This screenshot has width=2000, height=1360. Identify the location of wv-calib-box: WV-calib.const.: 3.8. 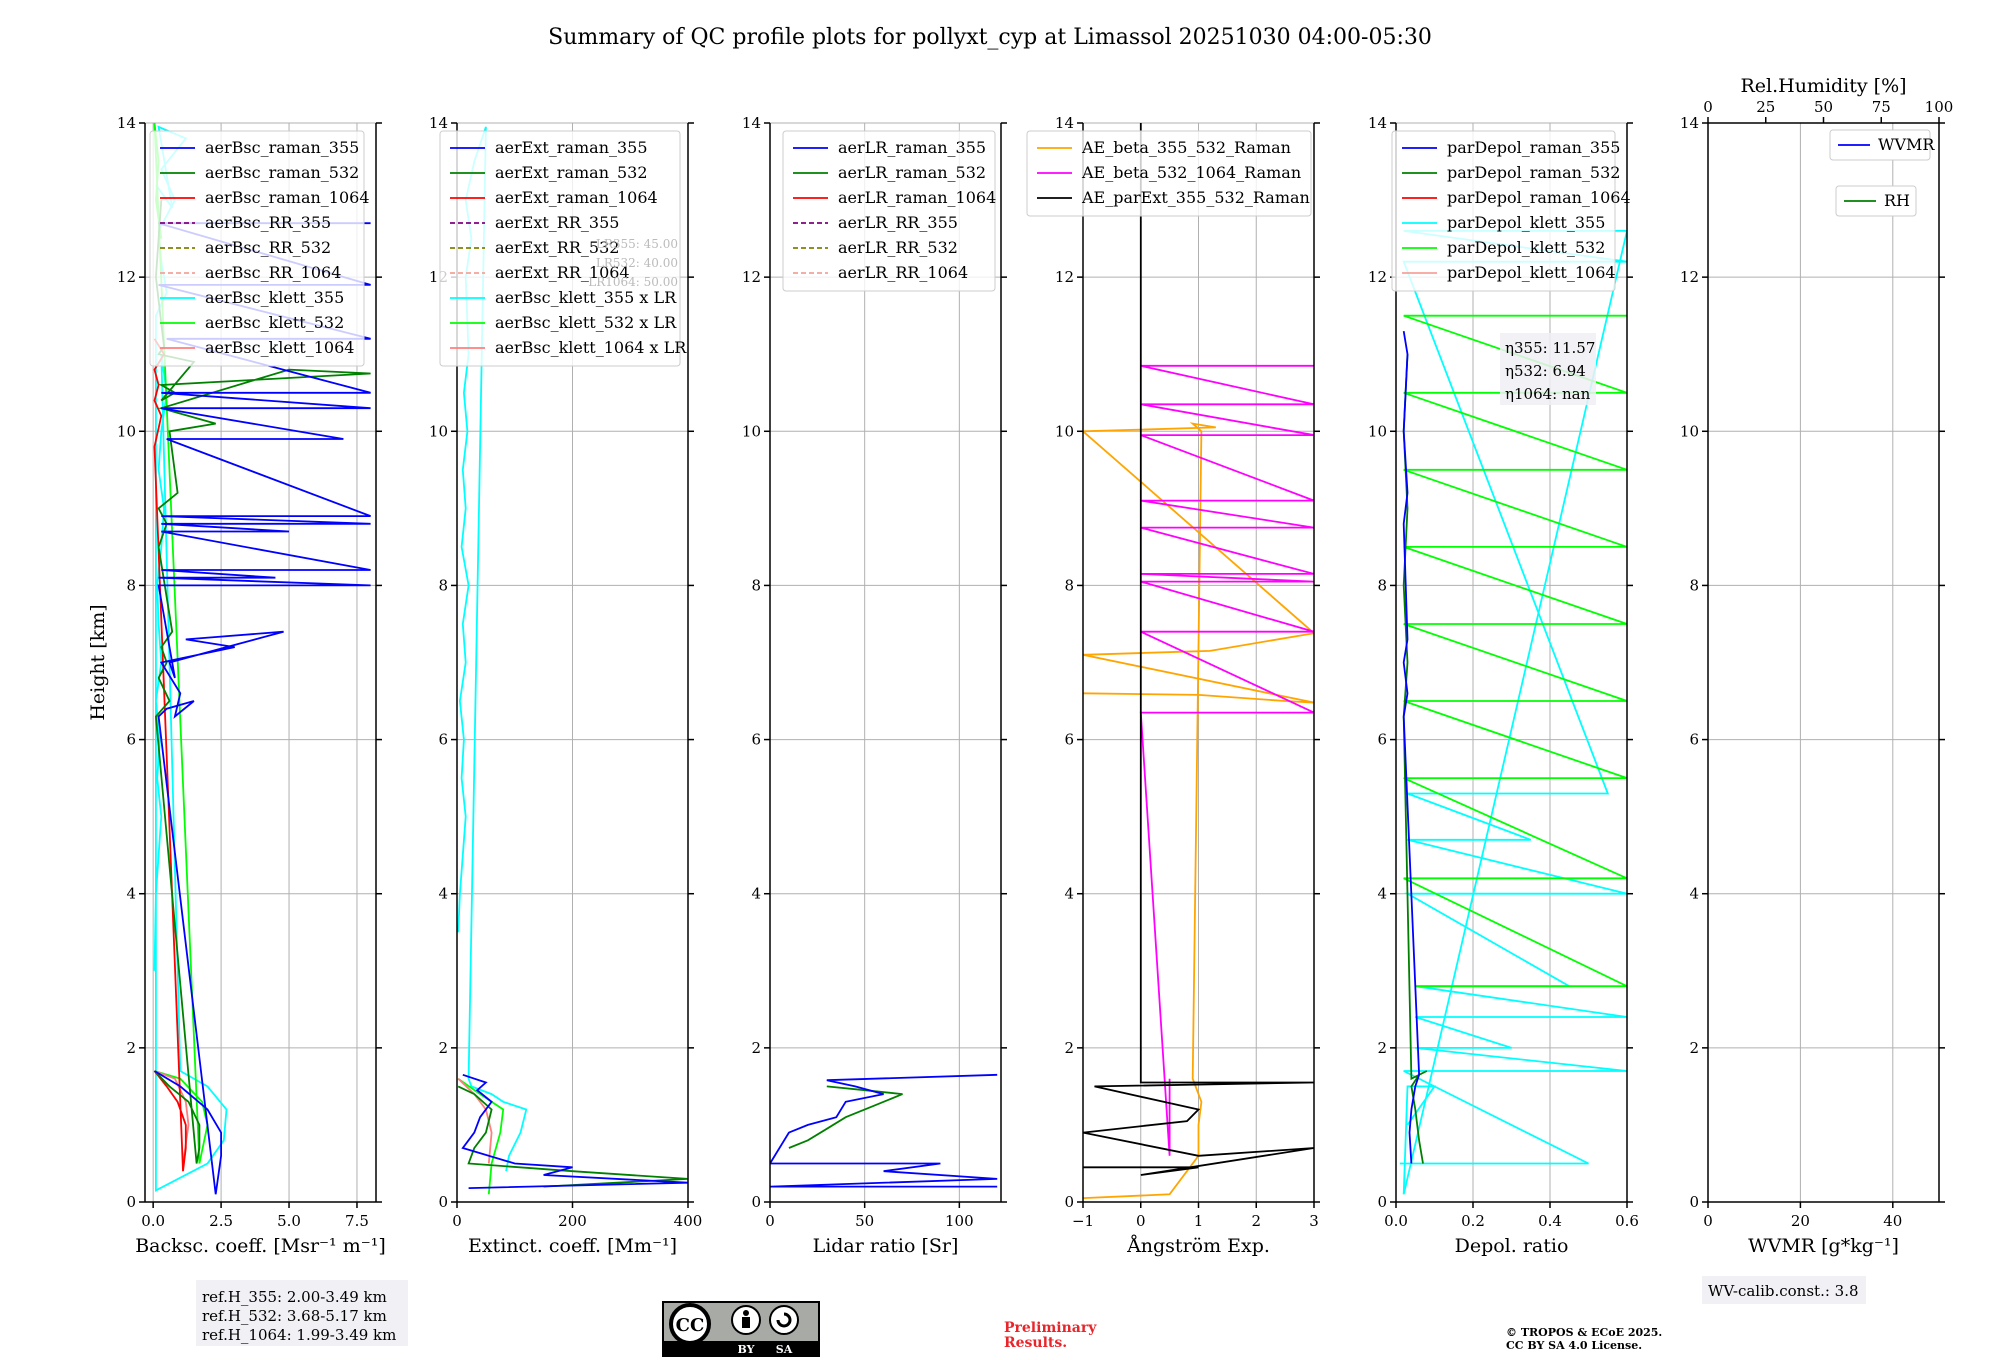
(1784, 1290).